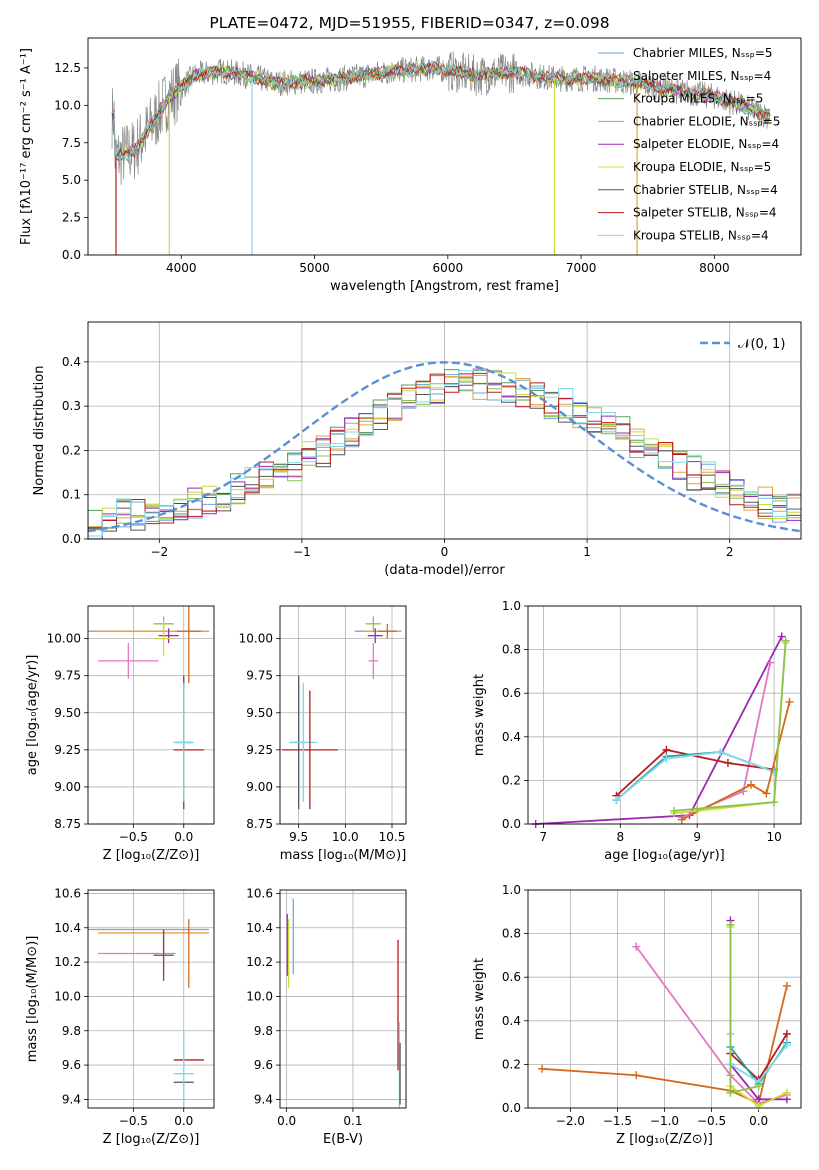  Describe the element at coordinates (444, 570) in the screenshot. I see `x-axis-label: (data-model)/error` at that location.